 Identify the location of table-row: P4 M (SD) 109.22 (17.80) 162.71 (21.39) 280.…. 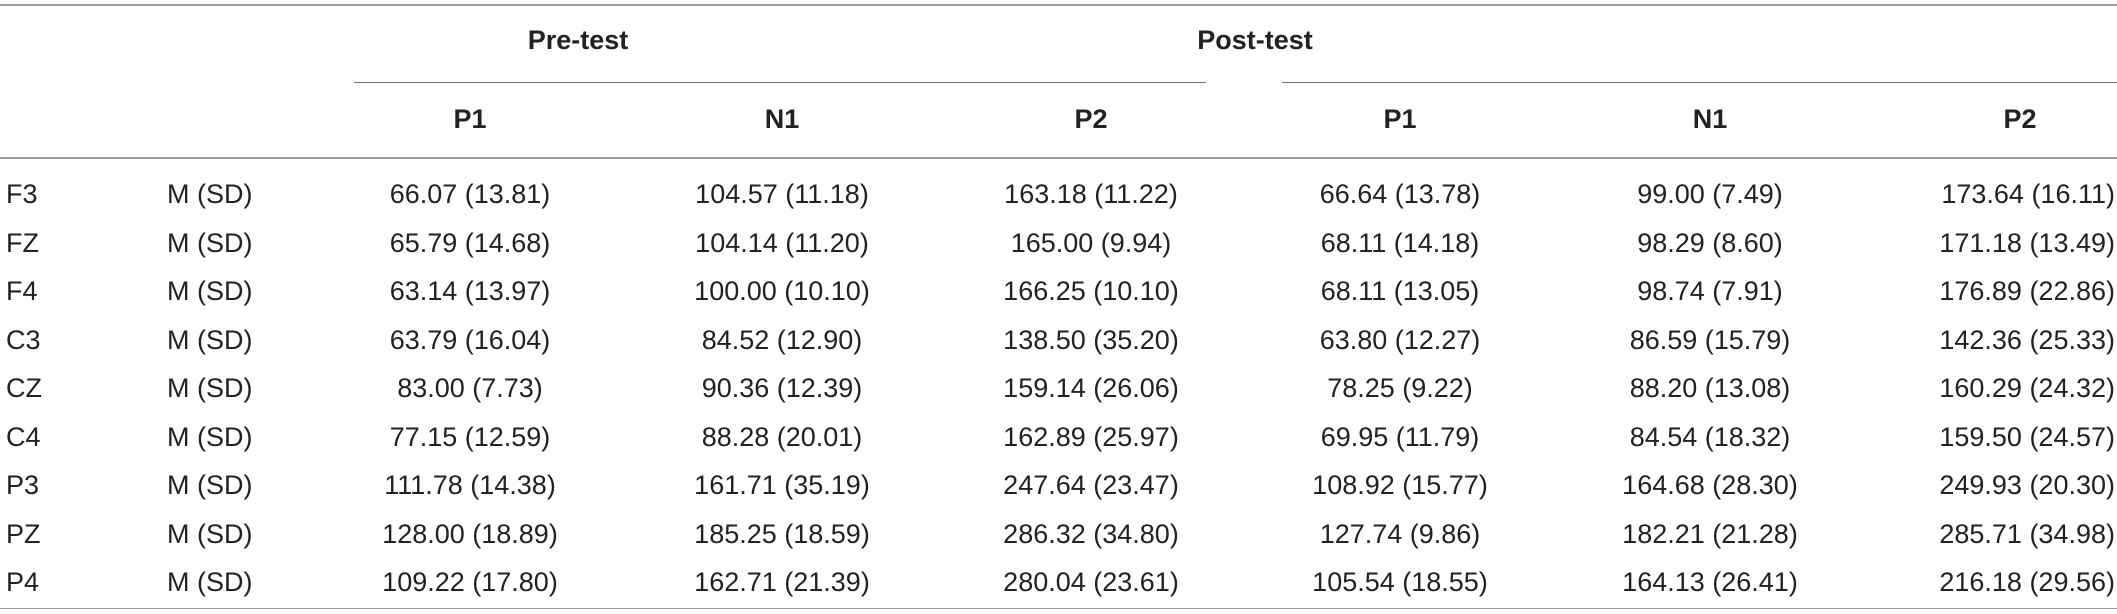
(1058, 582).